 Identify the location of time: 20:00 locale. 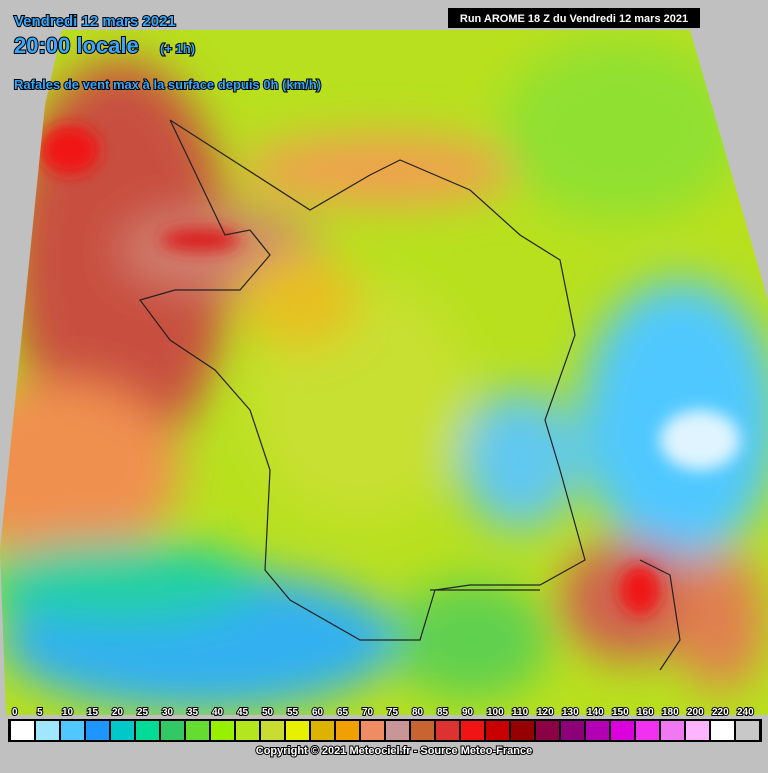
(76, 45).